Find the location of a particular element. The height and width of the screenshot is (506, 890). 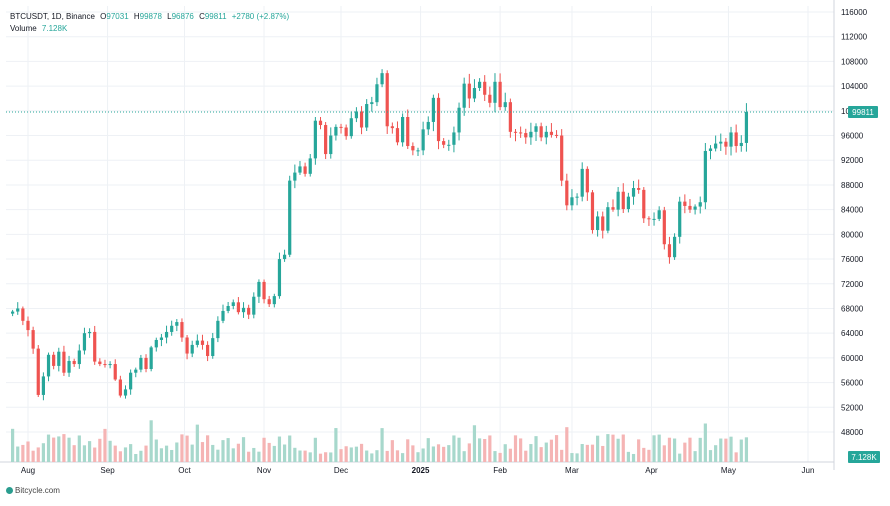

price-tick-label: 76000 is located at coordinates (852, 259).